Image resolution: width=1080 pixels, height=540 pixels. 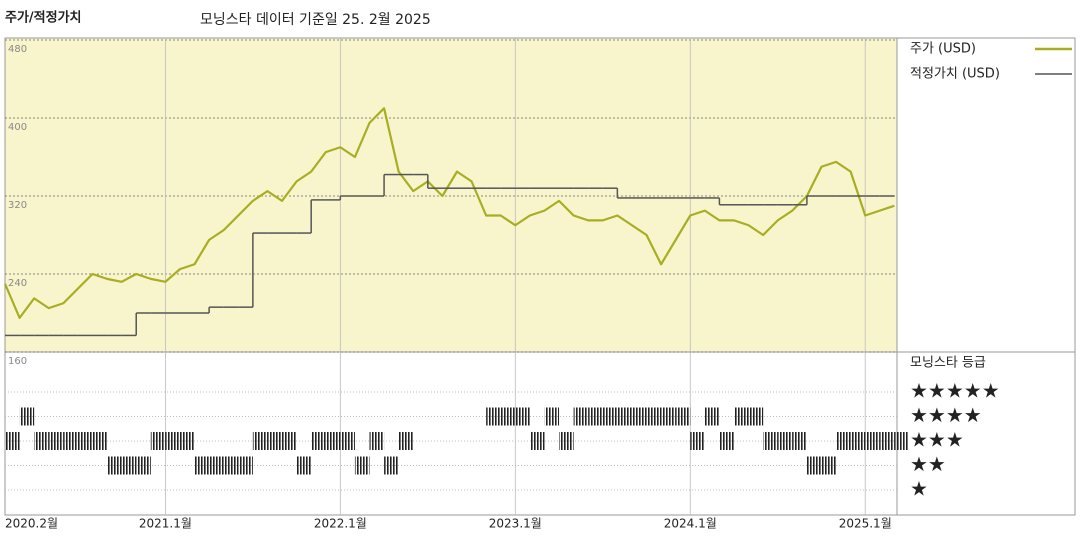 What do you see at coordinates (315, 20) in the screenshot?
I see `chart-subtitle: 모닝스타 데이터 기준일 25. 2월 2025` at bounding box center [315, 20].